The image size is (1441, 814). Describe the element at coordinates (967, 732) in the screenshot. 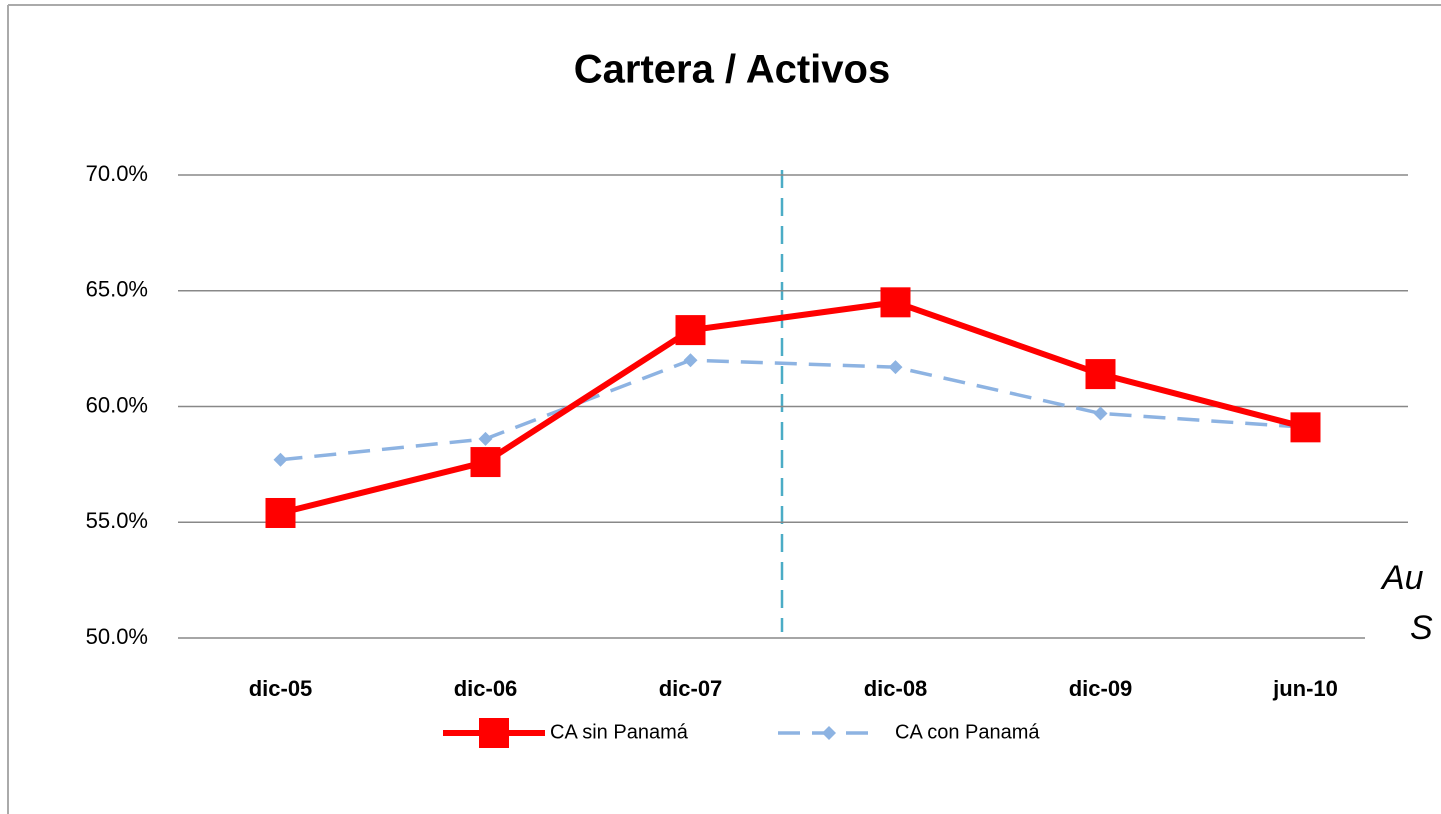

I see `legend-label: CA con Panamá` at that location.